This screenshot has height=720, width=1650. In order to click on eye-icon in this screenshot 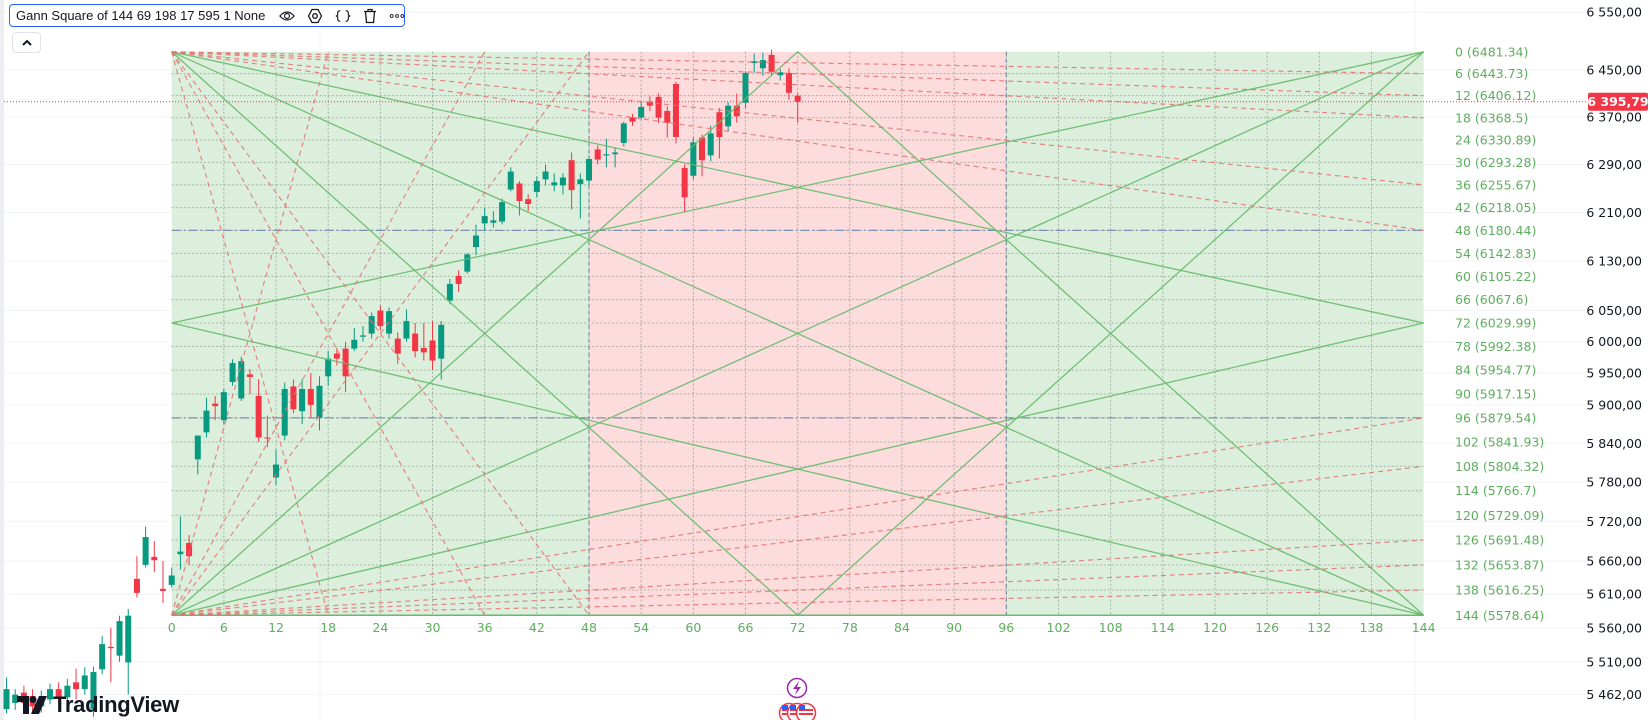, I will do `click(287, 16)`.